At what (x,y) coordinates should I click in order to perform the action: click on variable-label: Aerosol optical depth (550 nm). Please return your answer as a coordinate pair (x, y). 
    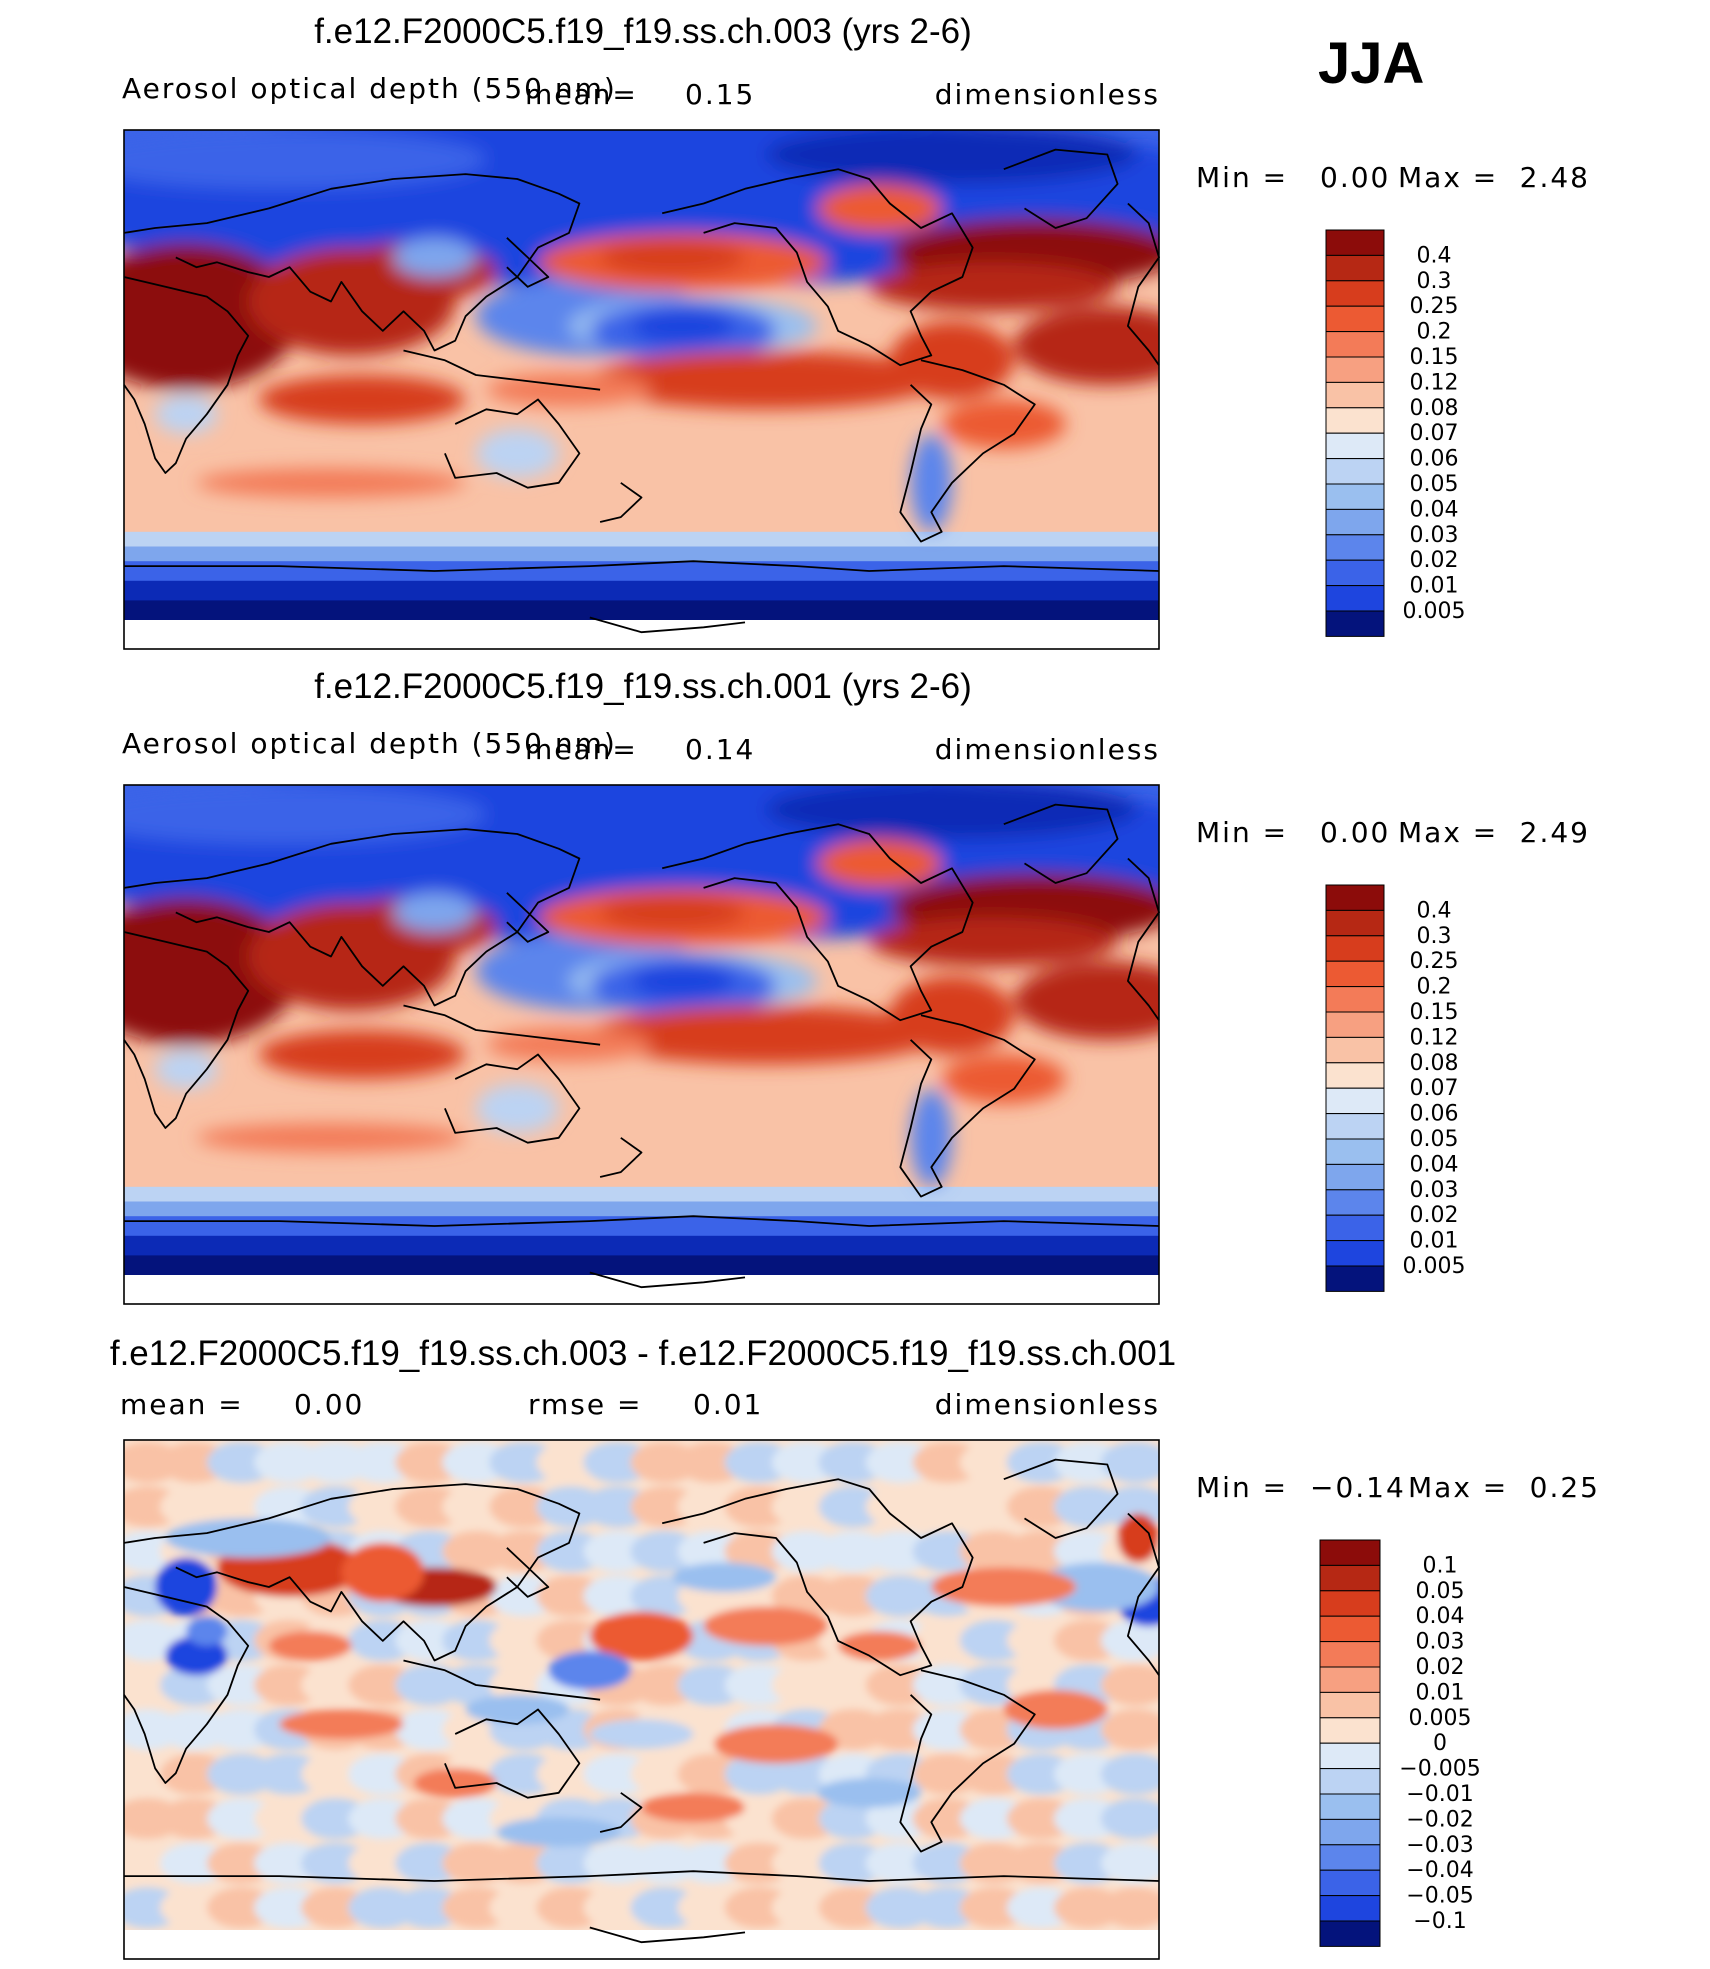
    Looking at the image, I should click on (369, 743).